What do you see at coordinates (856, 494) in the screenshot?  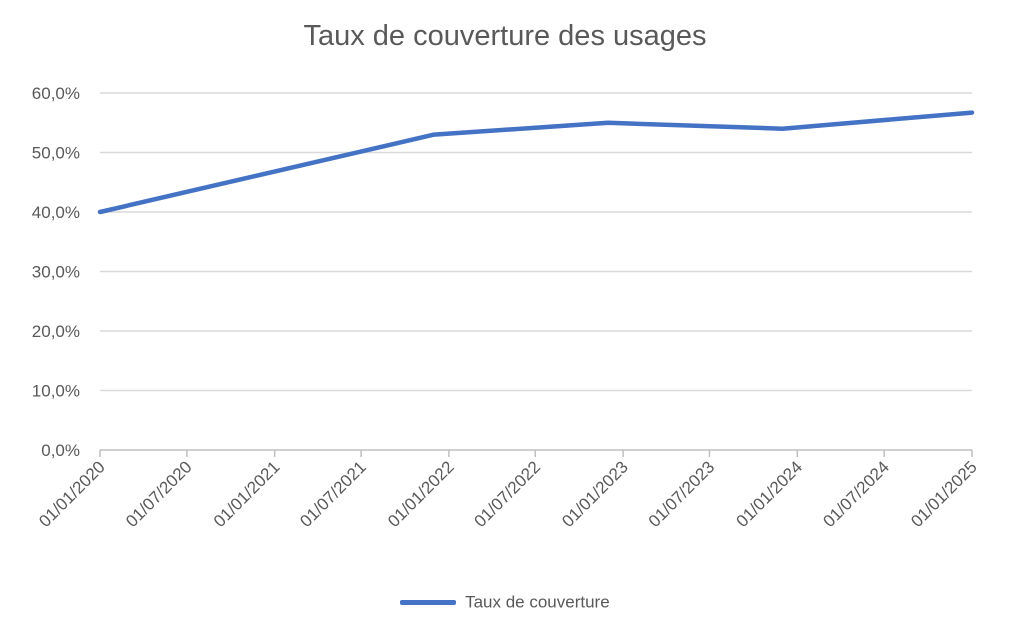 I see `x-tick-label: 01/07/2024` at bounding box center [856, 494].